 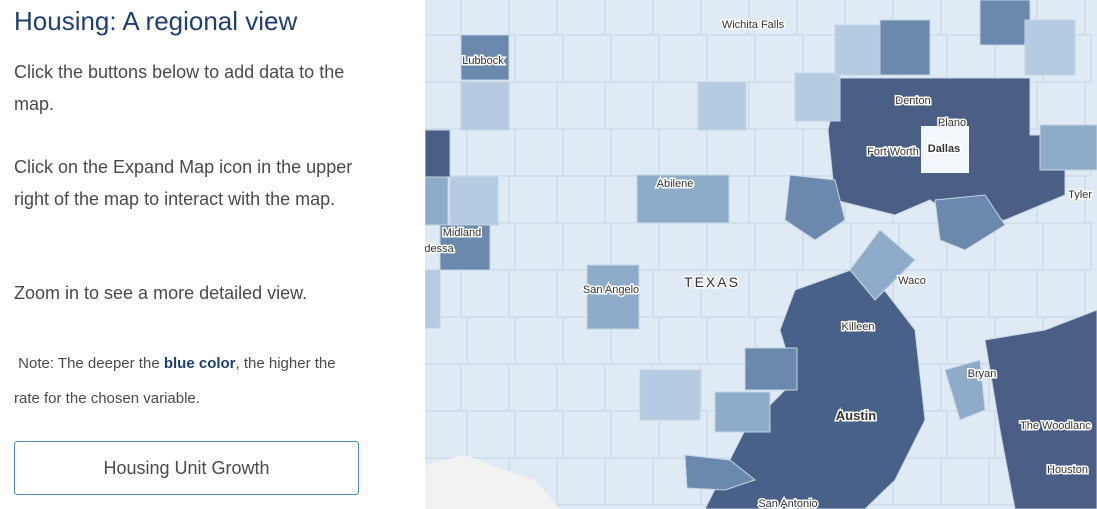 I want to click on data-button: Housing Unit Growth, so click(x=186, y=468).